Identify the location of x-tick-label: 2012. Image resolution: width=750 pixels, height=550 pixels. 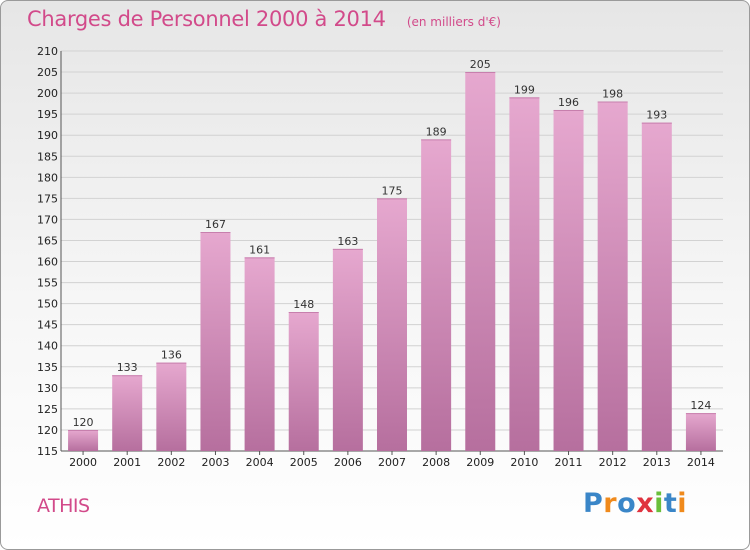
(613, 462).